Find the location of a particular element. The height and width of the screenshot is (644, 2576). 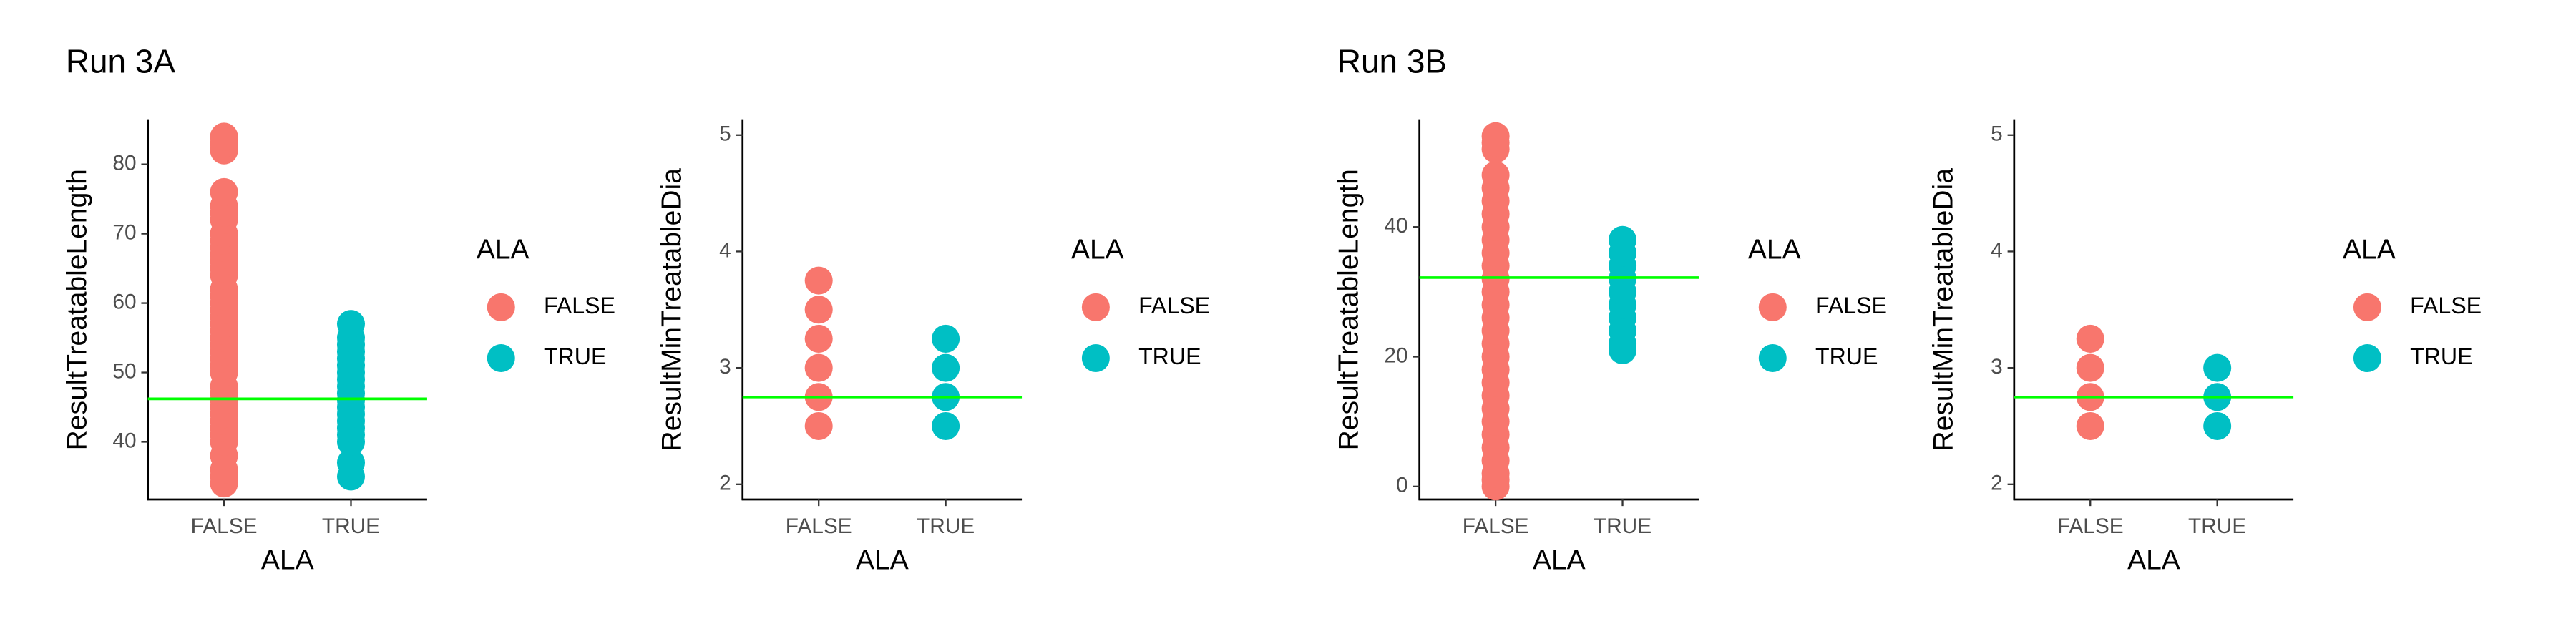

y-tick-label: 0 is located at coordinates (1402, 485).